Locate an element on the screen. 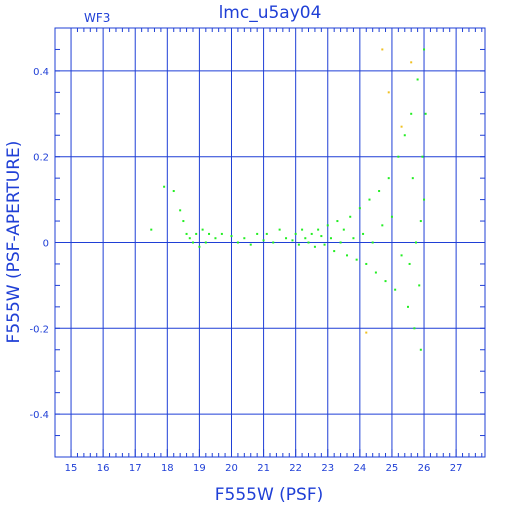  x-tick-label: 19 is located at coordinates (199, 468).